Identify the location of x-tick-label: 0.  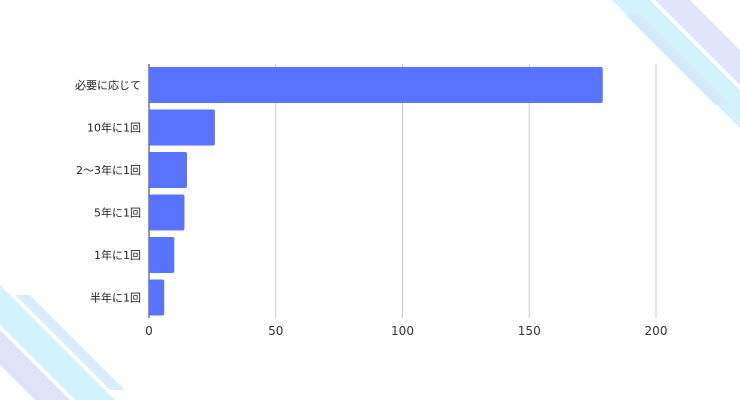
(149, 331).